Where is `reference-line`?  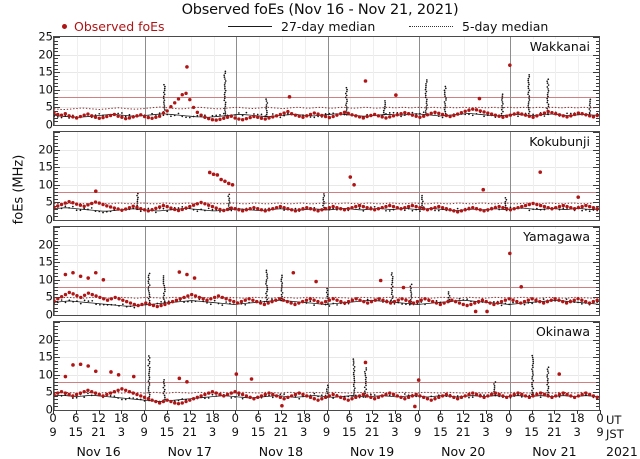
reference-line is located at coordinates (326, 192).